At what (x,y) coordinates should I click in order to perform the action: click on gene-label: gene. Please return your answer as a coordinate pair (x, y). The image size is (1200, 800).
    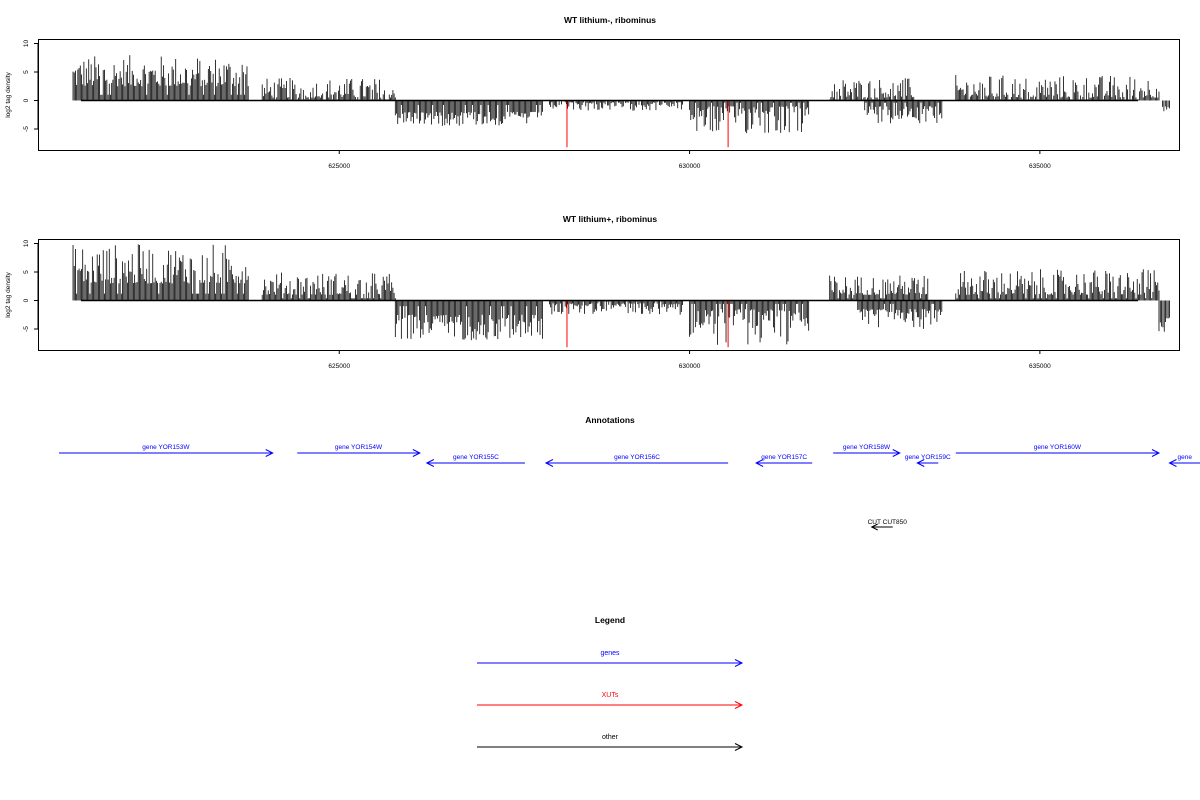
    Looking at the image, I should click on (1185, 457).